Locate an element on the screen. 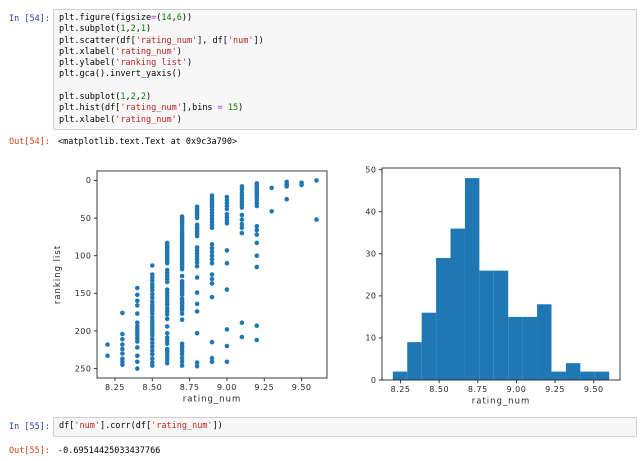 The height and width of the screenshot is (461, 640). svg-text: 20 is located at coordinates (370, 296).